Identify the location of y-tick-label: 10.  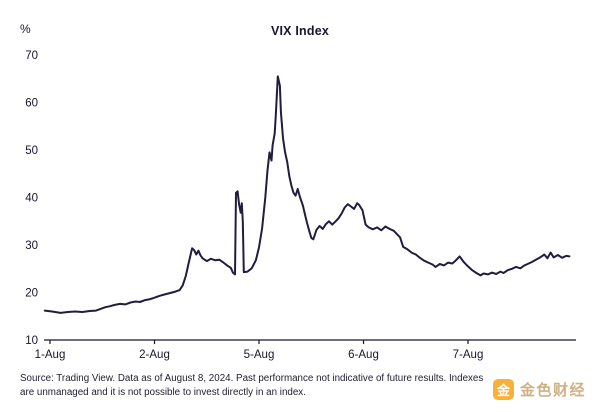
(31, 341).